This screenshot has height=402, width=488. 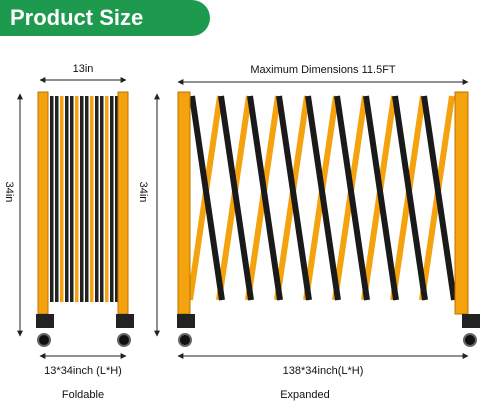 I want to click on foldable-gate, so click(x=85, y=219).